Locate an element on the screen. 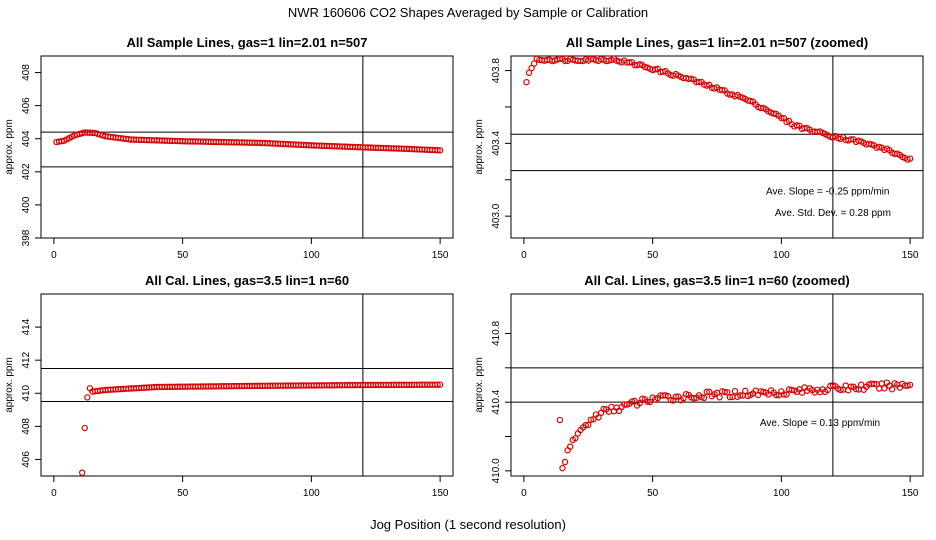  y-tick-label: 404 is located at coordinates (26, 138).